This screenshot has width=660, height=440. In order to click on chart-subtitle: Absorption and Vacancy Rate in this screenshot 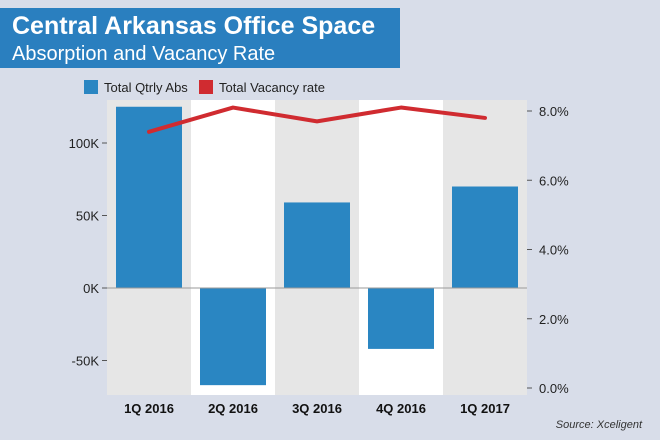, I will do `click(144, 54)`.